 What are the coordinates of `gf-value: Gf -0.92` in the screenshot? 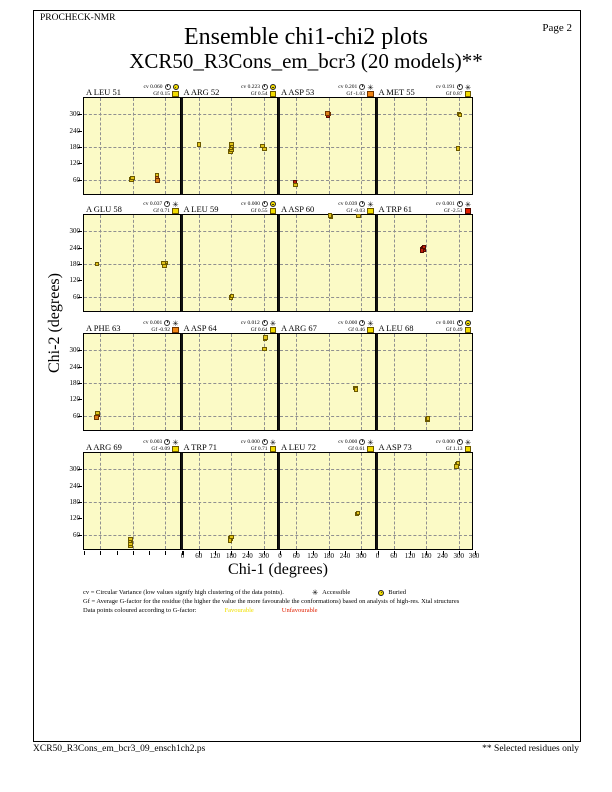 It's located at (160, 329).